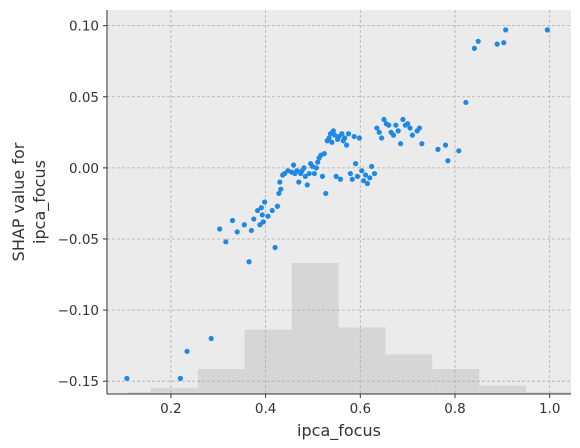 Image resolution: width=580 pixels, height=448 pixels. I want to click on x-tick-label: 0.4, so click(265, 409).